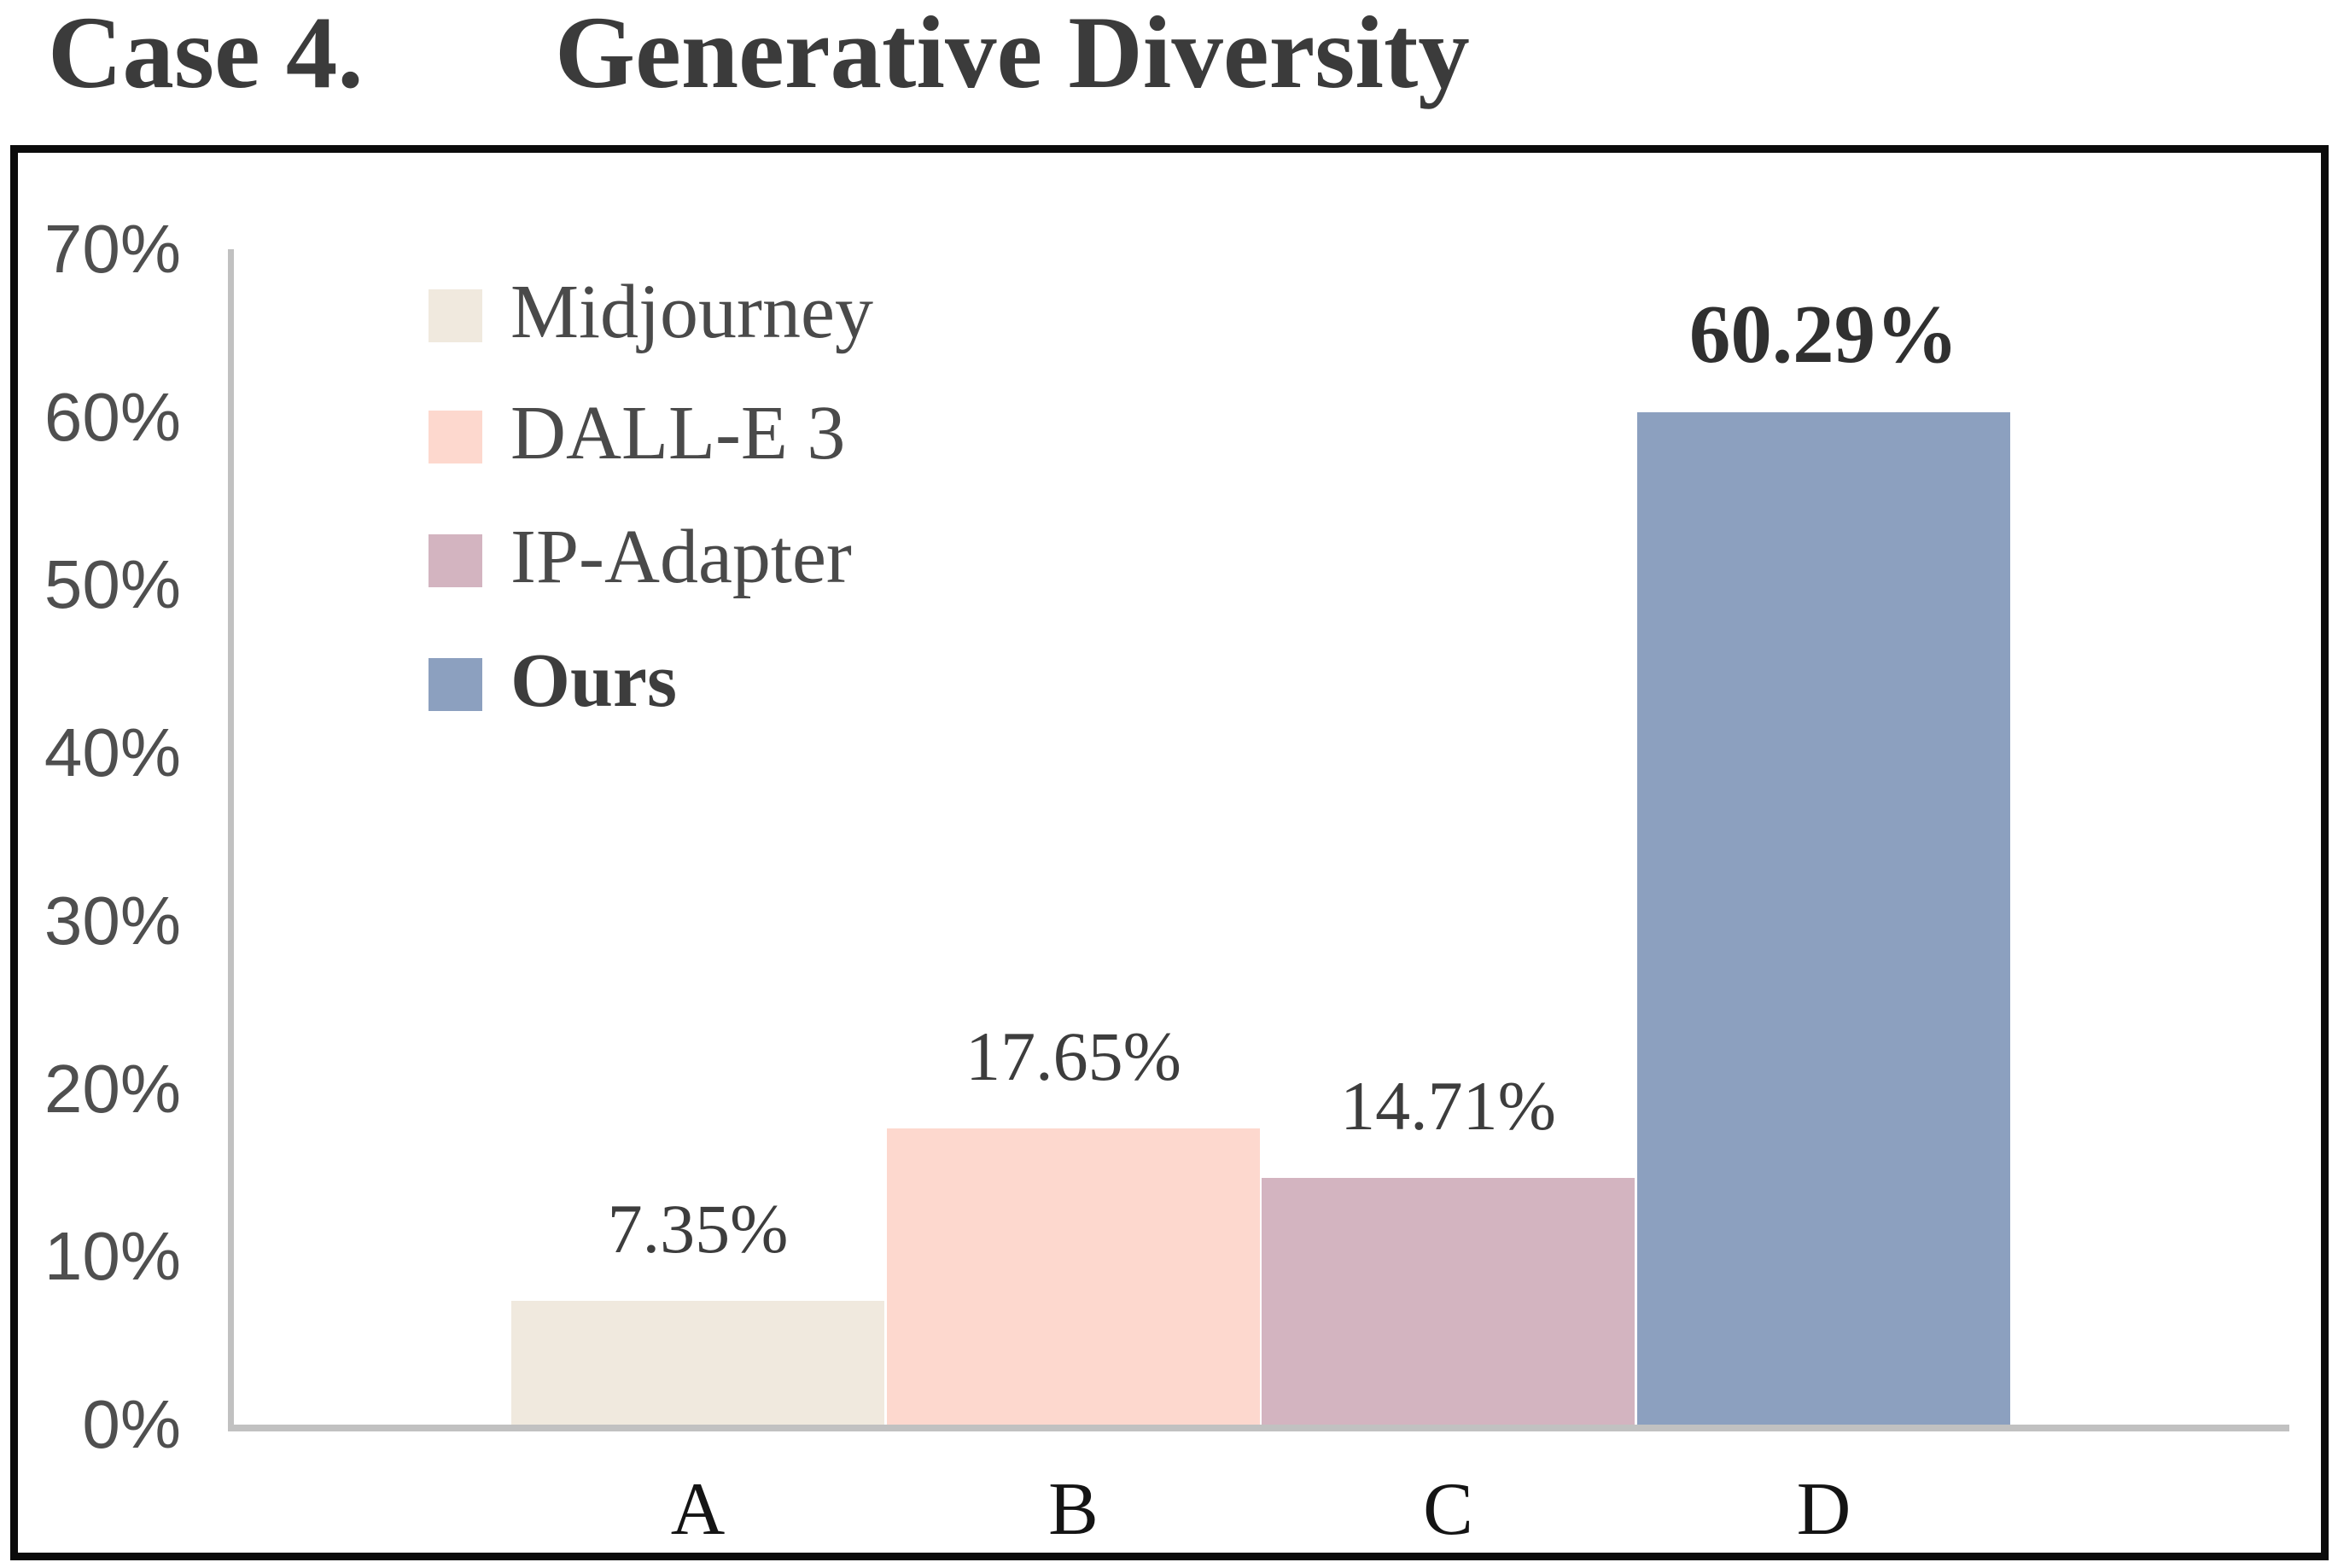 The height and width of the screenshot is (1568, 2338). I want to click on bar-value-label: 14.71%, so click(1448, 1106).